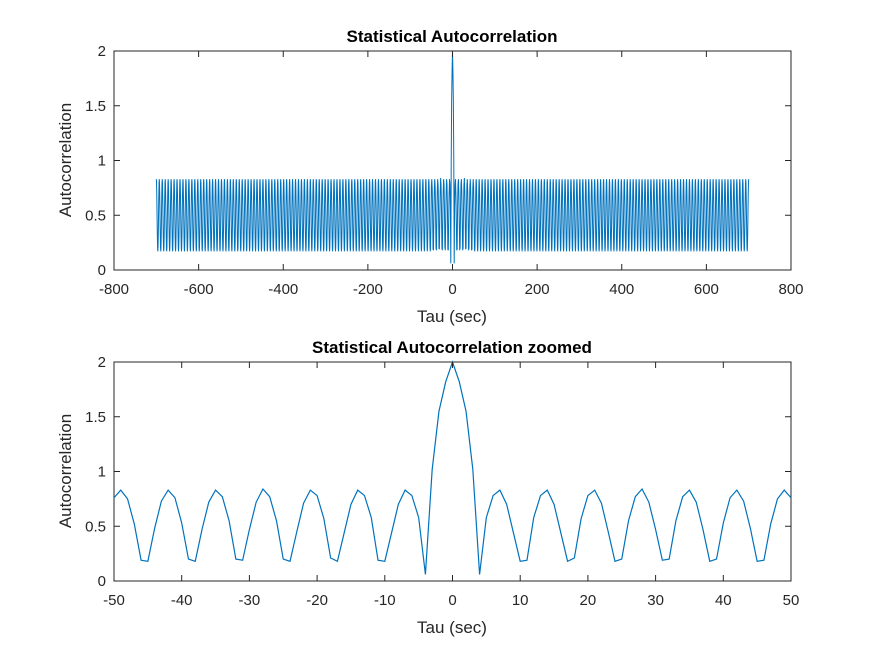 The width and height of the screenshot is (875, 656). I want to click on bottom-plot-y-tick-label: 1, so click(102, 472).